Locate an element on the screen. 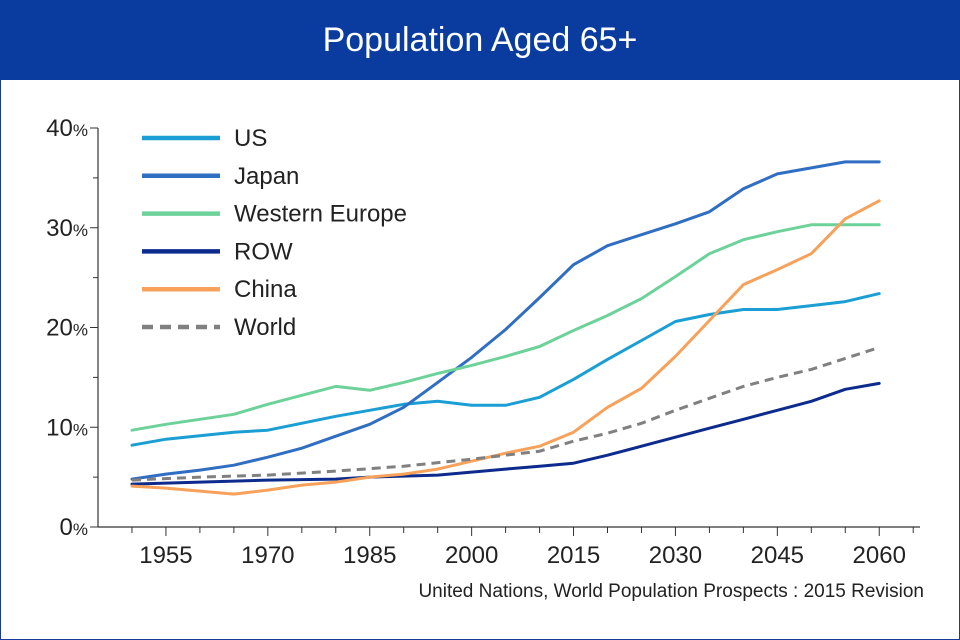 The width and height of the screenshot is (960, 640). legend-label: US is located at coordinates (250, 138).